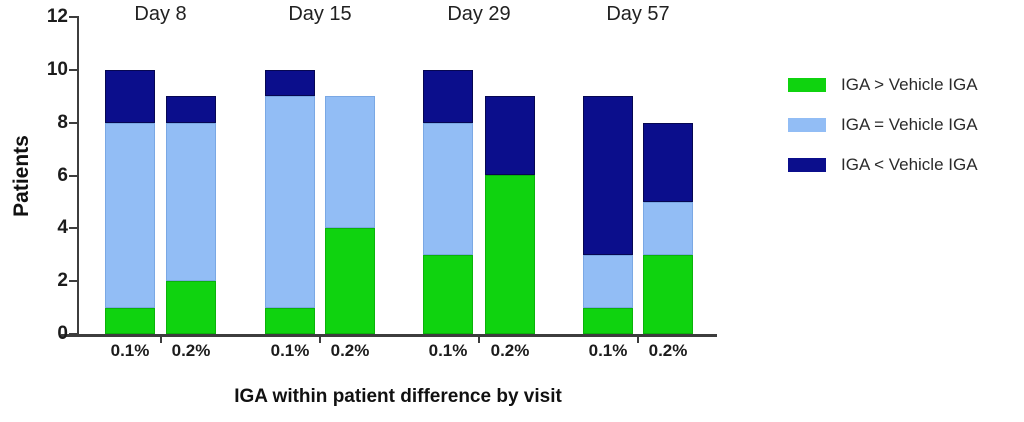 This screenshot has height=422, width=1024. I want to click on legend-label: IGA < Vehicle IGA, so click(909, 164).